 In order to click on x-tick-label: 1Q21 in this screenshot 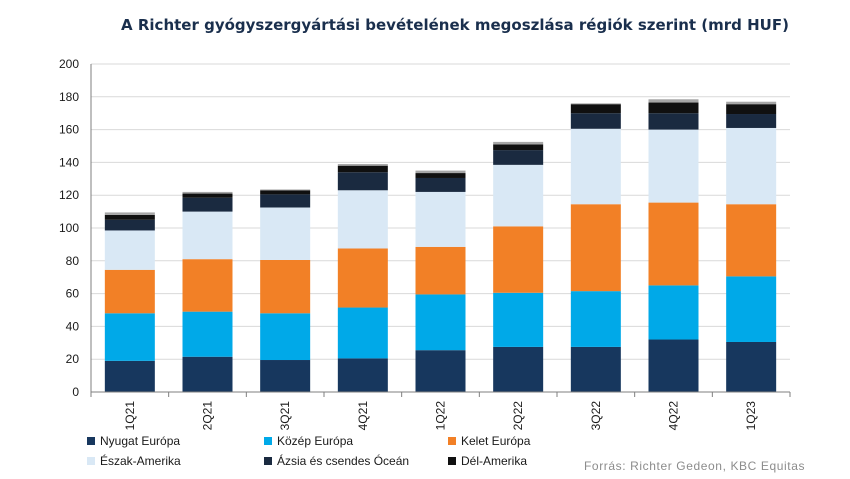, I will do `click(130, 416)`.